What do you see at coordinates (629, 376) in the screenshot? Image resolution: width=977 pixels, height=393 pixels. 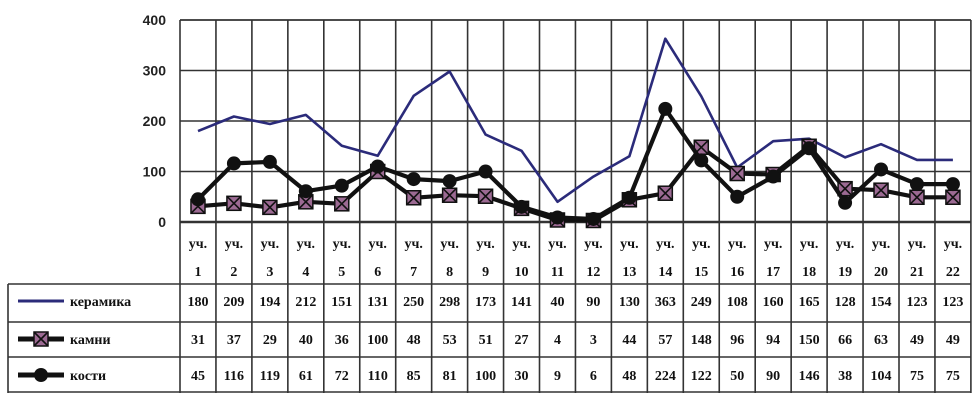 I see `table-cell-value: 48` at bounding box center [629, 376].